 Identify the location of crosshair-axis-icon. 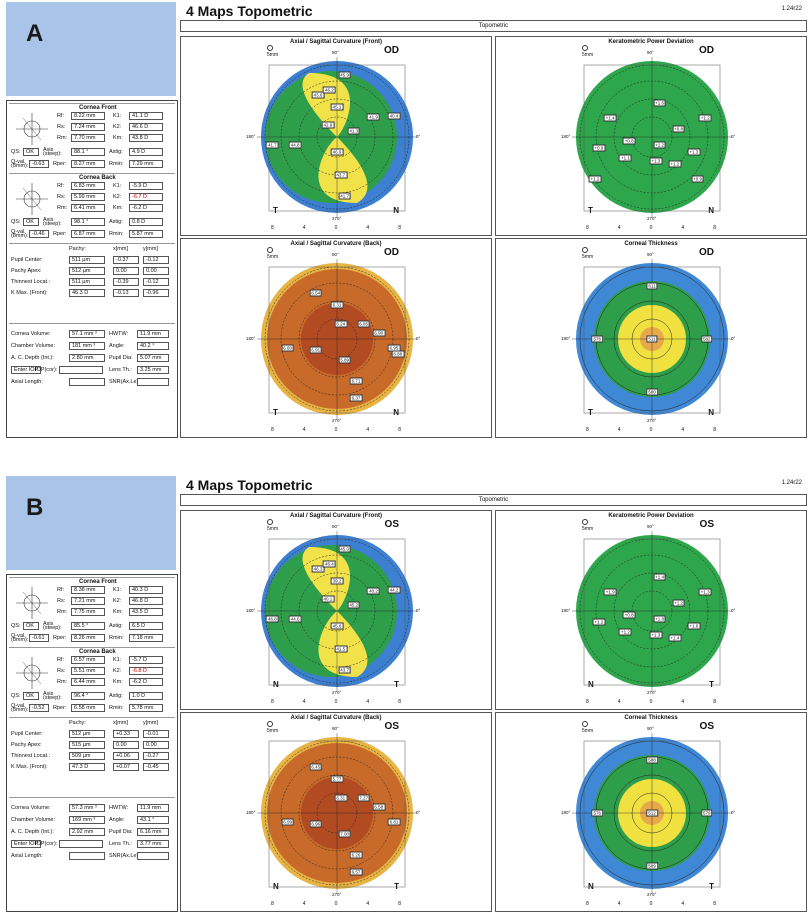
(32, 603).